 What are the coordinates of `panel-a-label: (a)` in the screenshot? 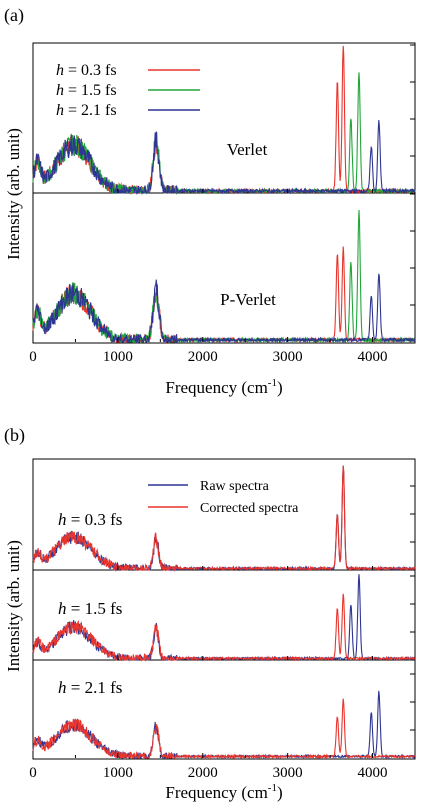 It's located at (14, 15).